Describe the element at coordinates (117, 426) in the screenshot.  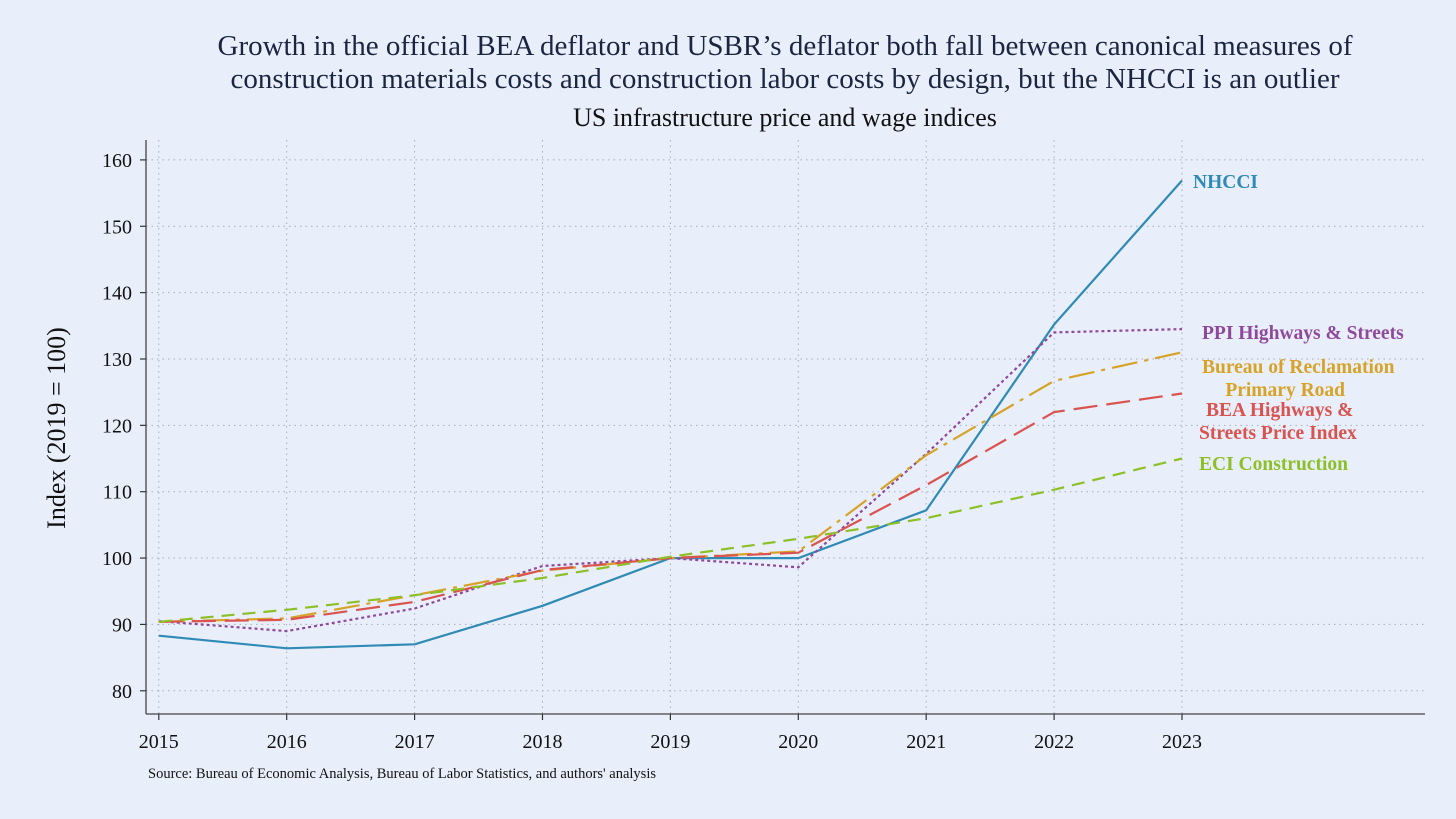
I see `y-tick-label: 120` at that location.